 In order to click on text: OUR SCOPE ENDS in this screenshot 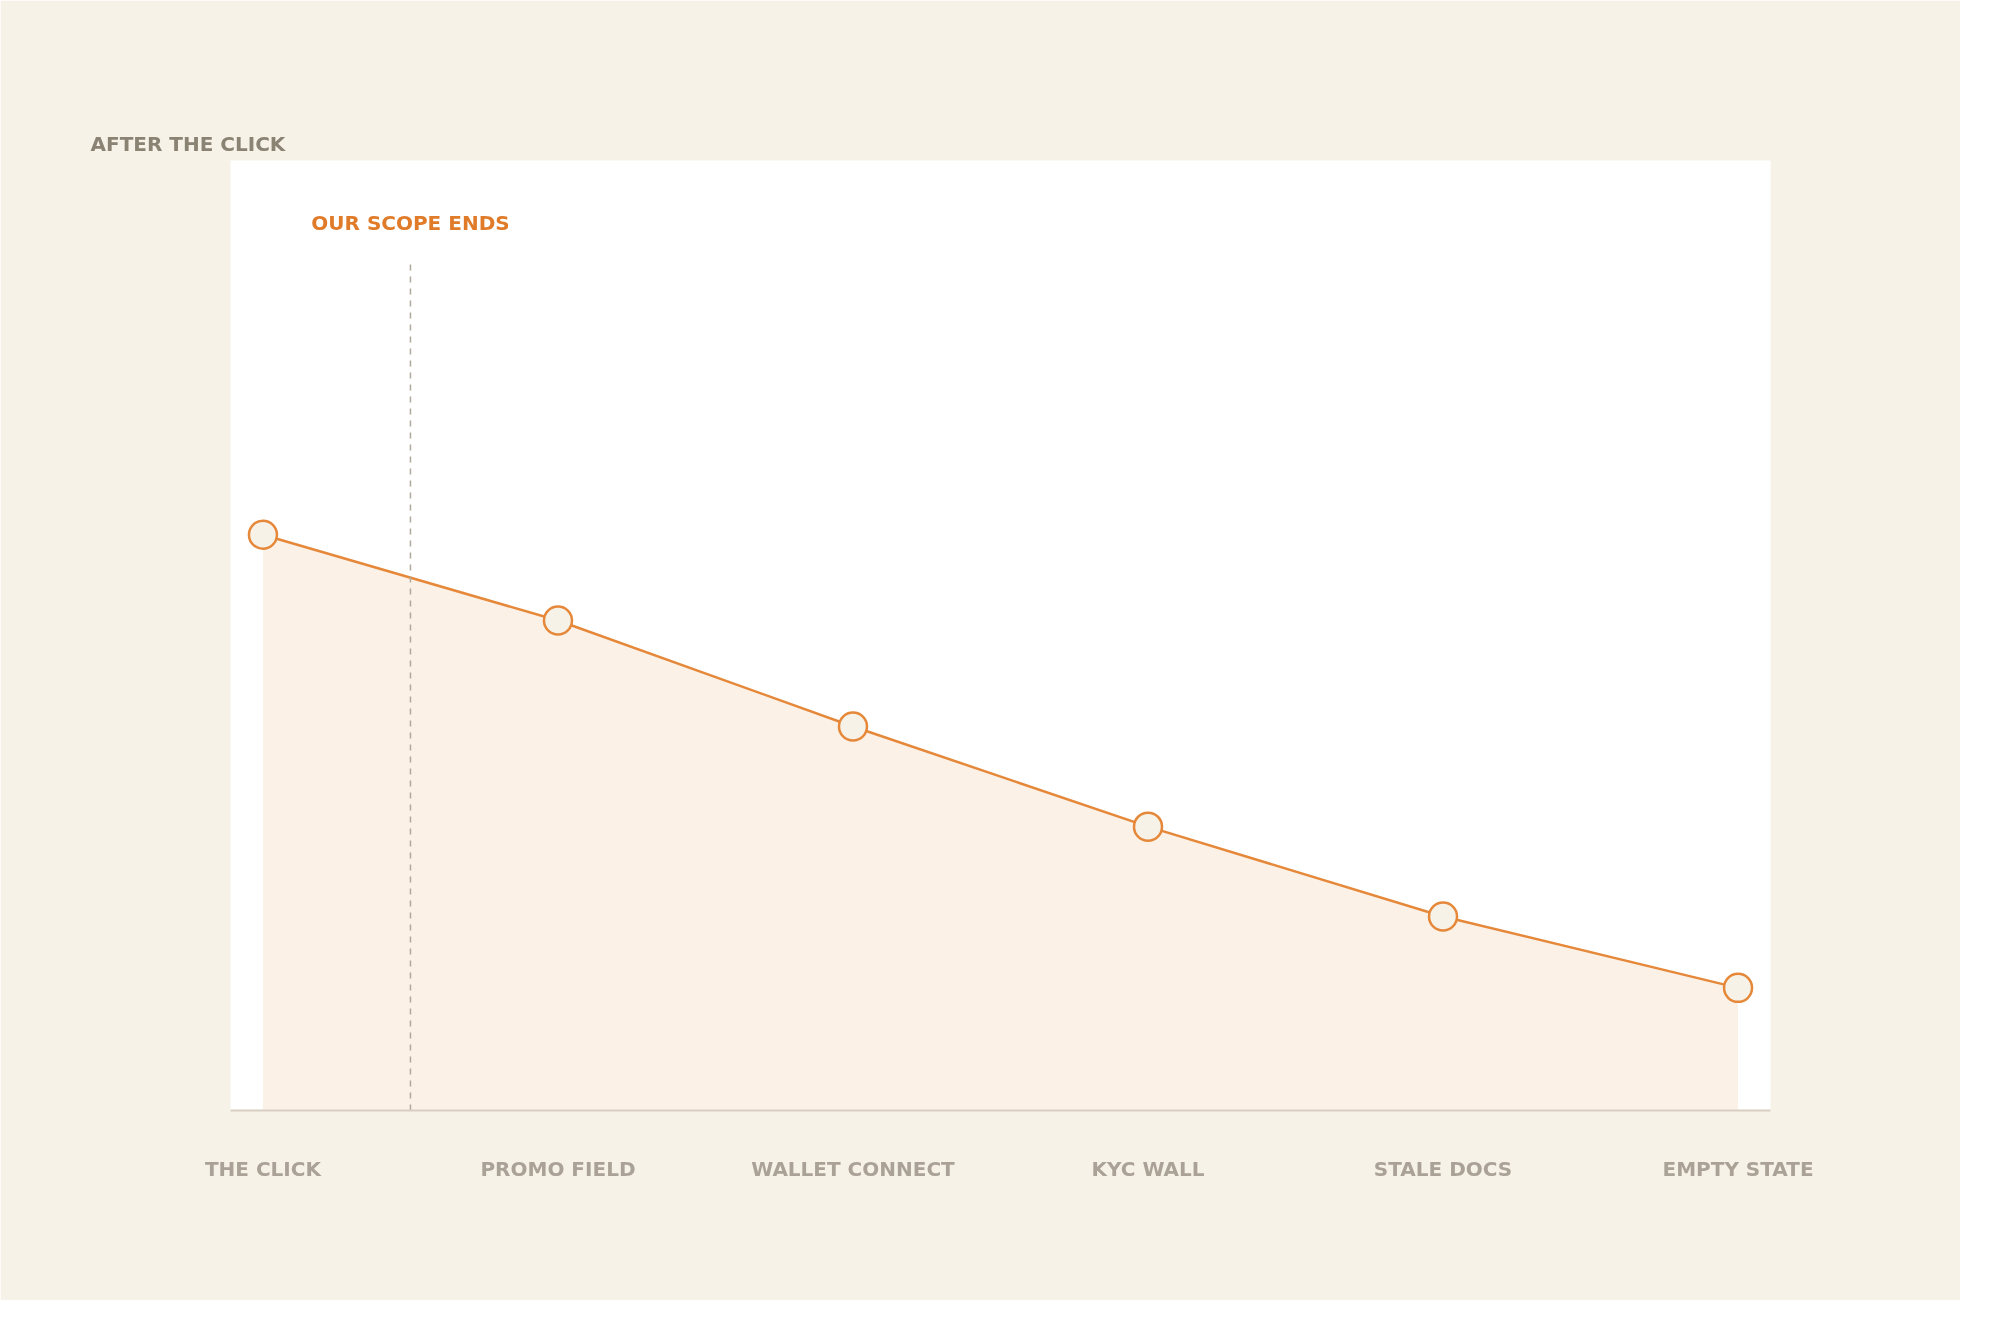, I will do `click(410, 223)`.